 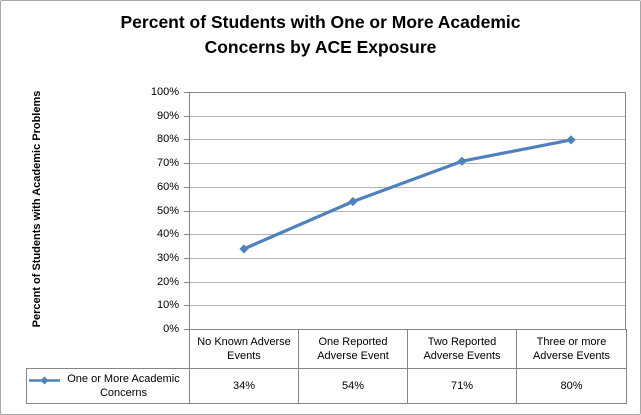 What do you see at coordinates (167, 257) in the screenshot?
I see `y-tick-label: 30%` at bounding box center [167, 257].